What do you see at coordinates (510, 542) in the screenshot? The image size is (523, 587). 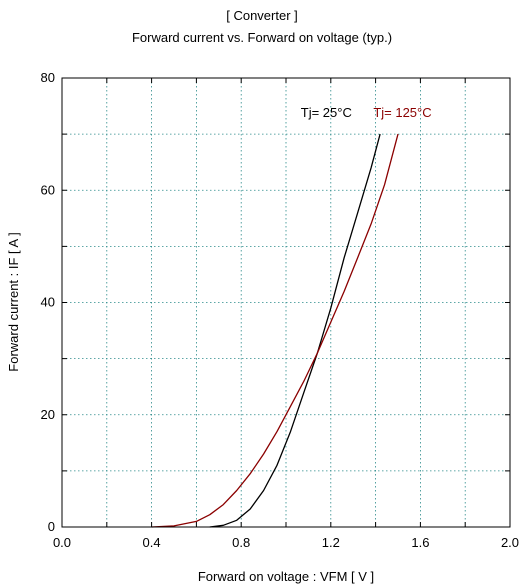 I see `x-tick-label: 2.0` at bounding box center [510, 542].